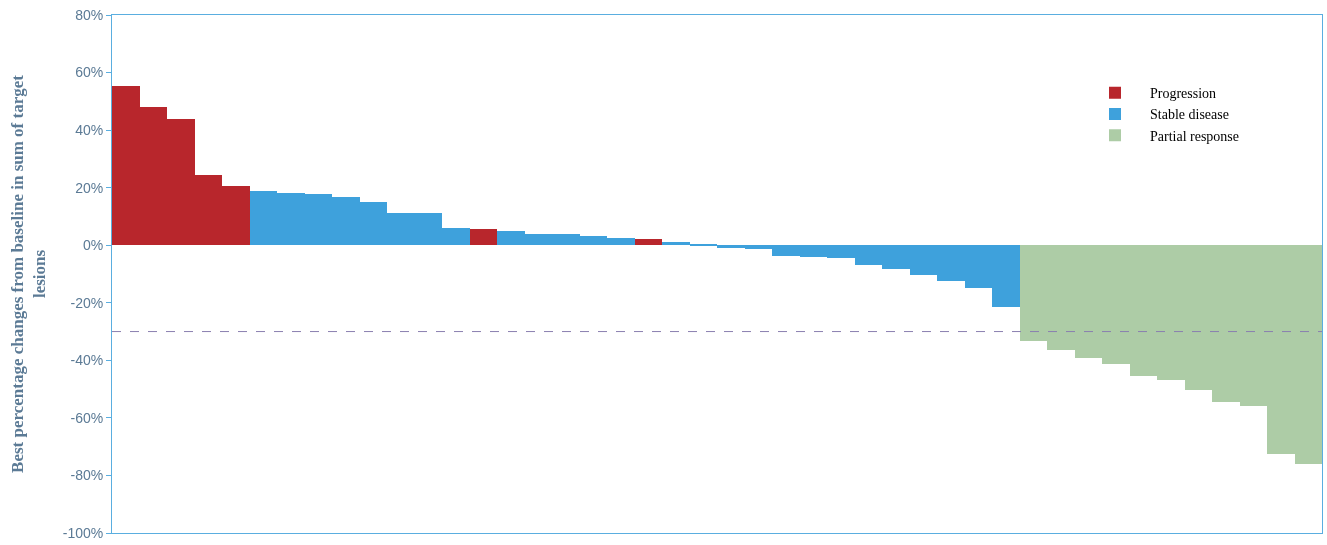 This screenshot has width=1327, height=545. I want to click on legend-label: Stable disease, so click(1189, 115).